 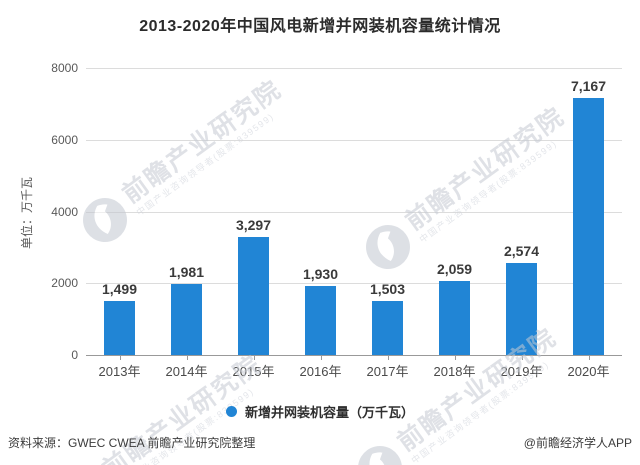 What do you see at coordinates (253, 371) in the screenshot?
I see `x-axis-label: 2015年` at bounding box center [253, 371].